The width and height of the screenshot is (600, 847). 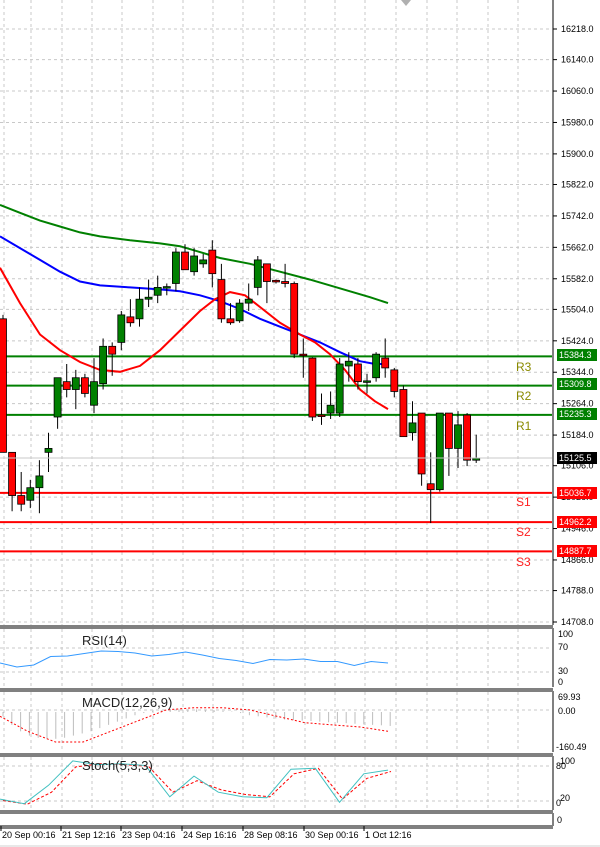 I want to click on s1-price-label: 15036.7, so click(x=575, y=493).